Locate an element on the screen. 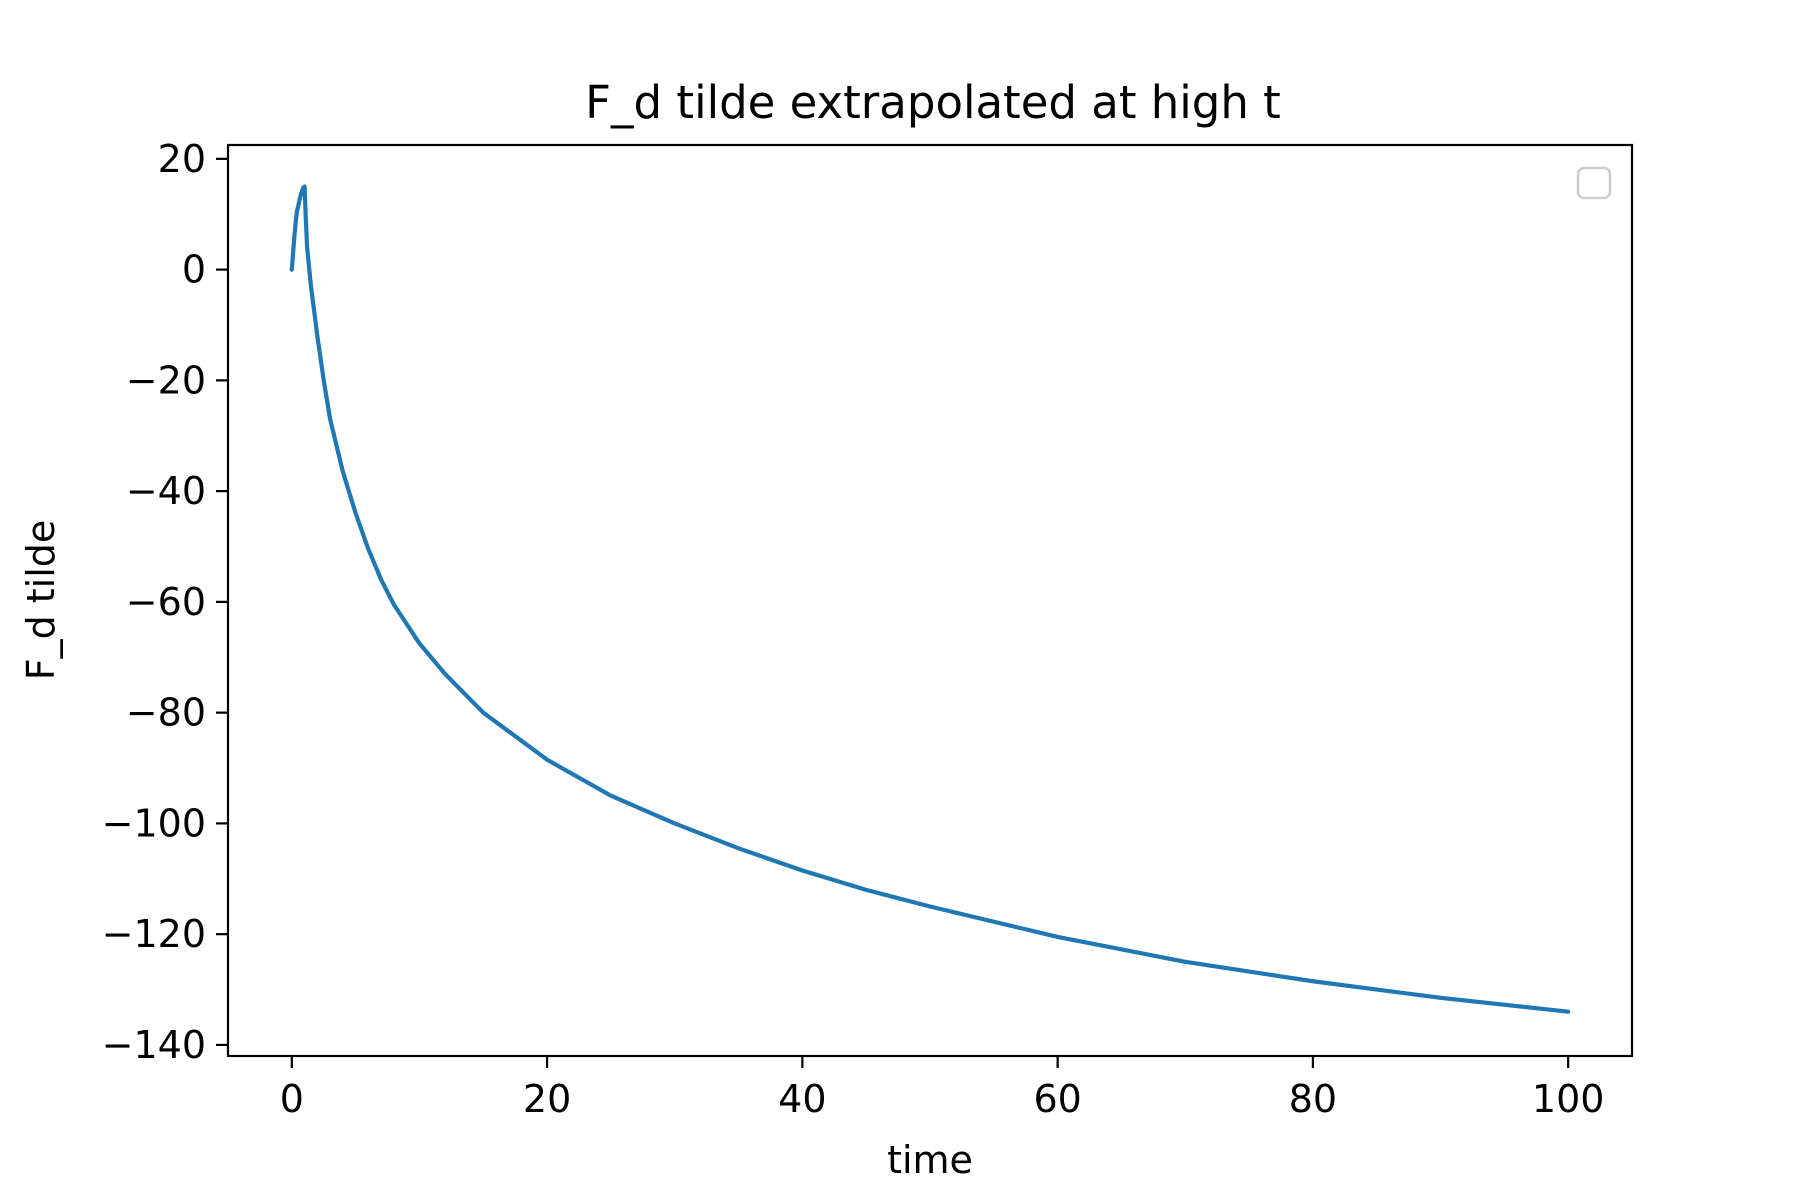 This screenshot has width=1800, height=1200. y-tick-label: −20 is located at coordinates (166, 380).